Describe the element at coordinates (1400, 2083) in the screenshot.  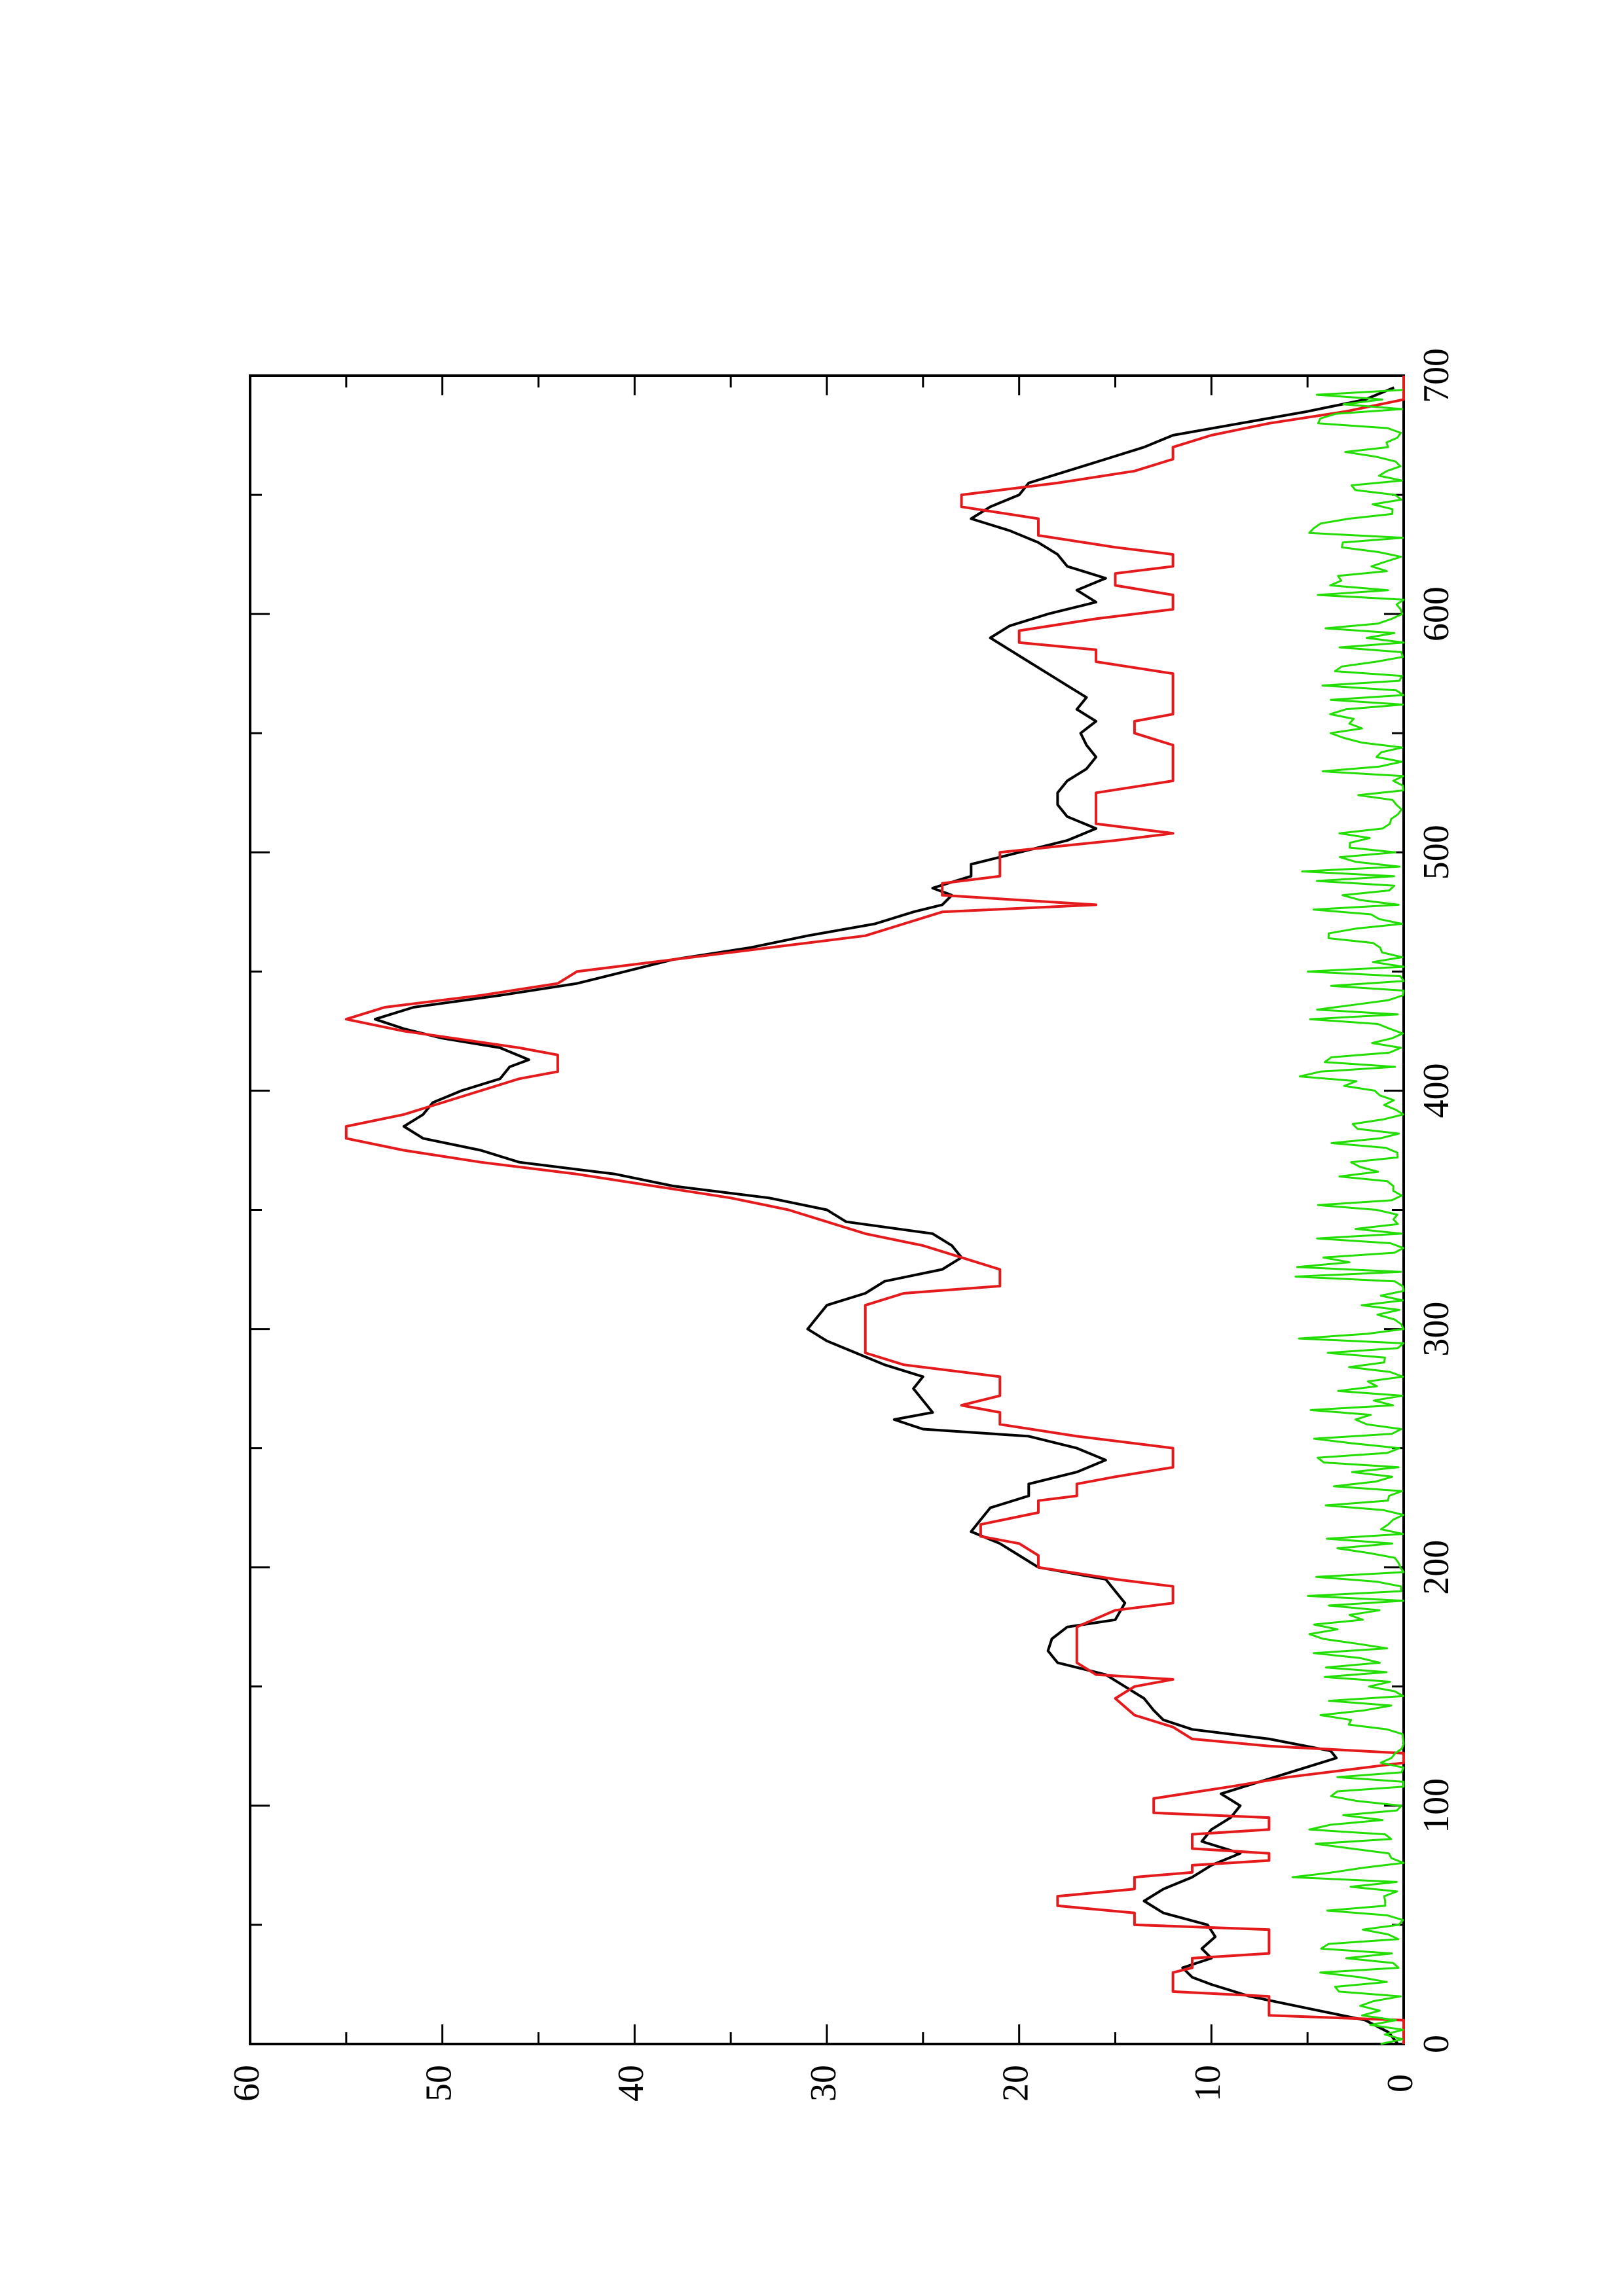
I see `y-tick-label: 0` at that location.